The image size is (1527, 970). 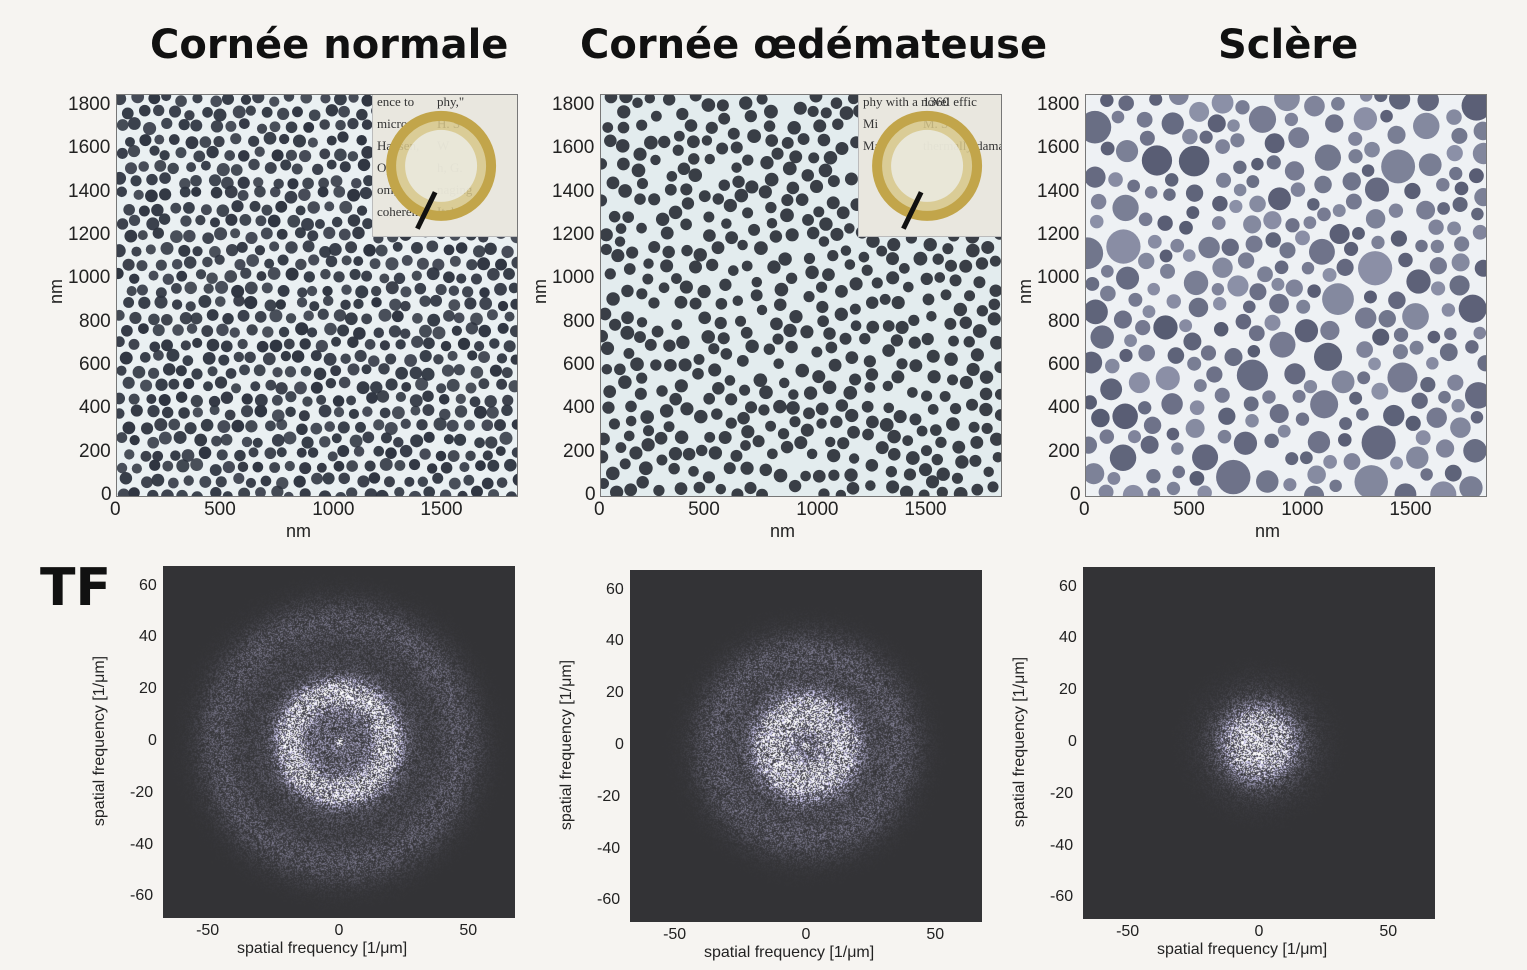 I want to click on ft-y-tick-0-5: -40, so click(x=142, y=844).